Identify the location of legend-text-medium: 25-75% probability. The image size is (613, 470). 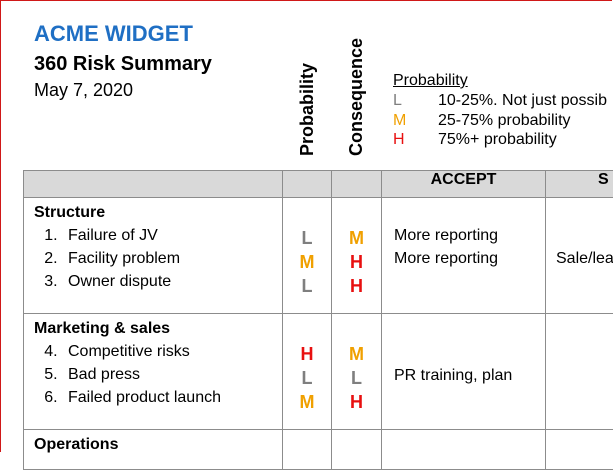
(504, 121).